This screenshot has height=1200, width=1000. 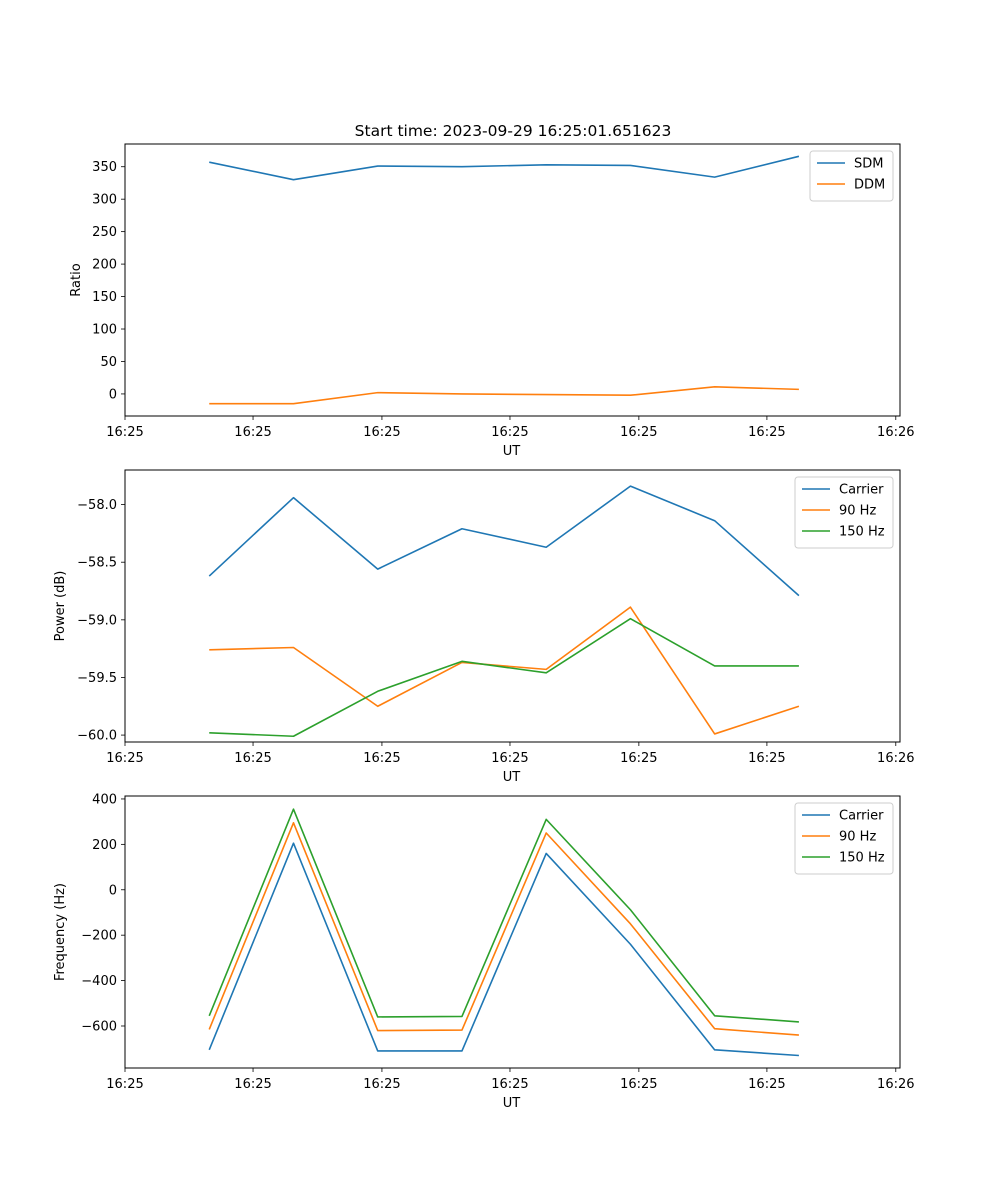 What do you see at coordinates (97, 620) in the screenshot?
I see `y-tick-label: −59.0` at bounding box center [97, 620].